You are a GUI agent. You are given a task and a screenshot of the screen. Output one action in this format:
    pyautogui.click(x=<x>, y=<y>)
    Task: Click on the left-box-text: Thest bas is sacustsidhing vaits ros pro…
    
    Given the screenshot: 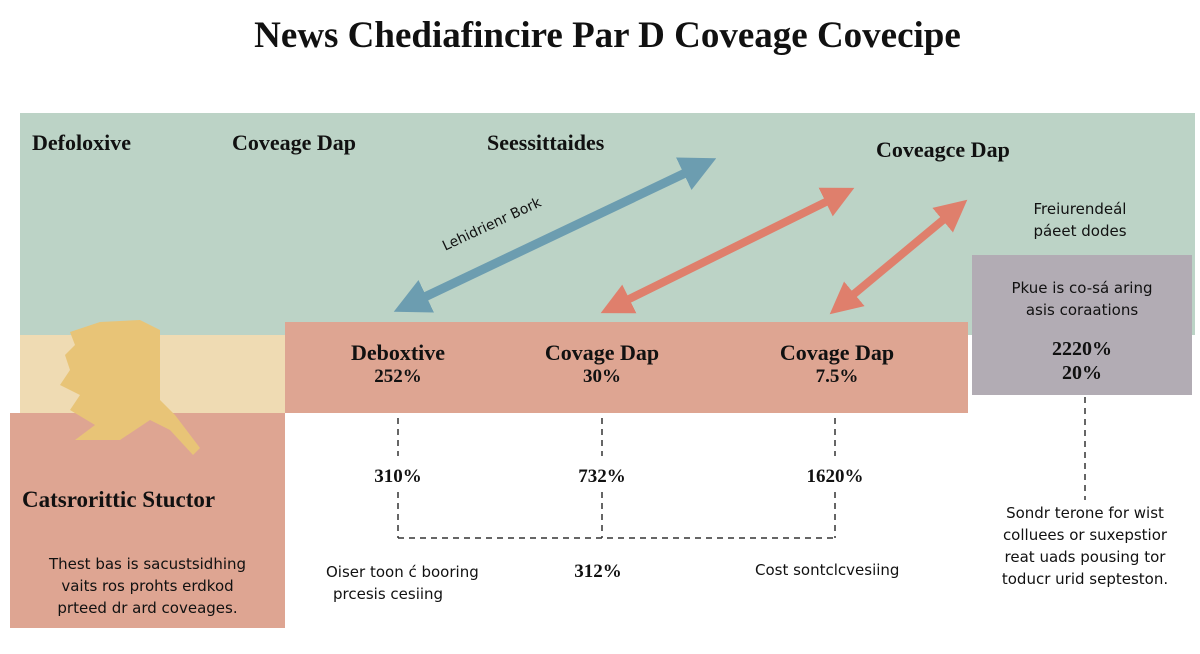 What is the action you would take?
    pyautogui.click(x=147, y=586)
    